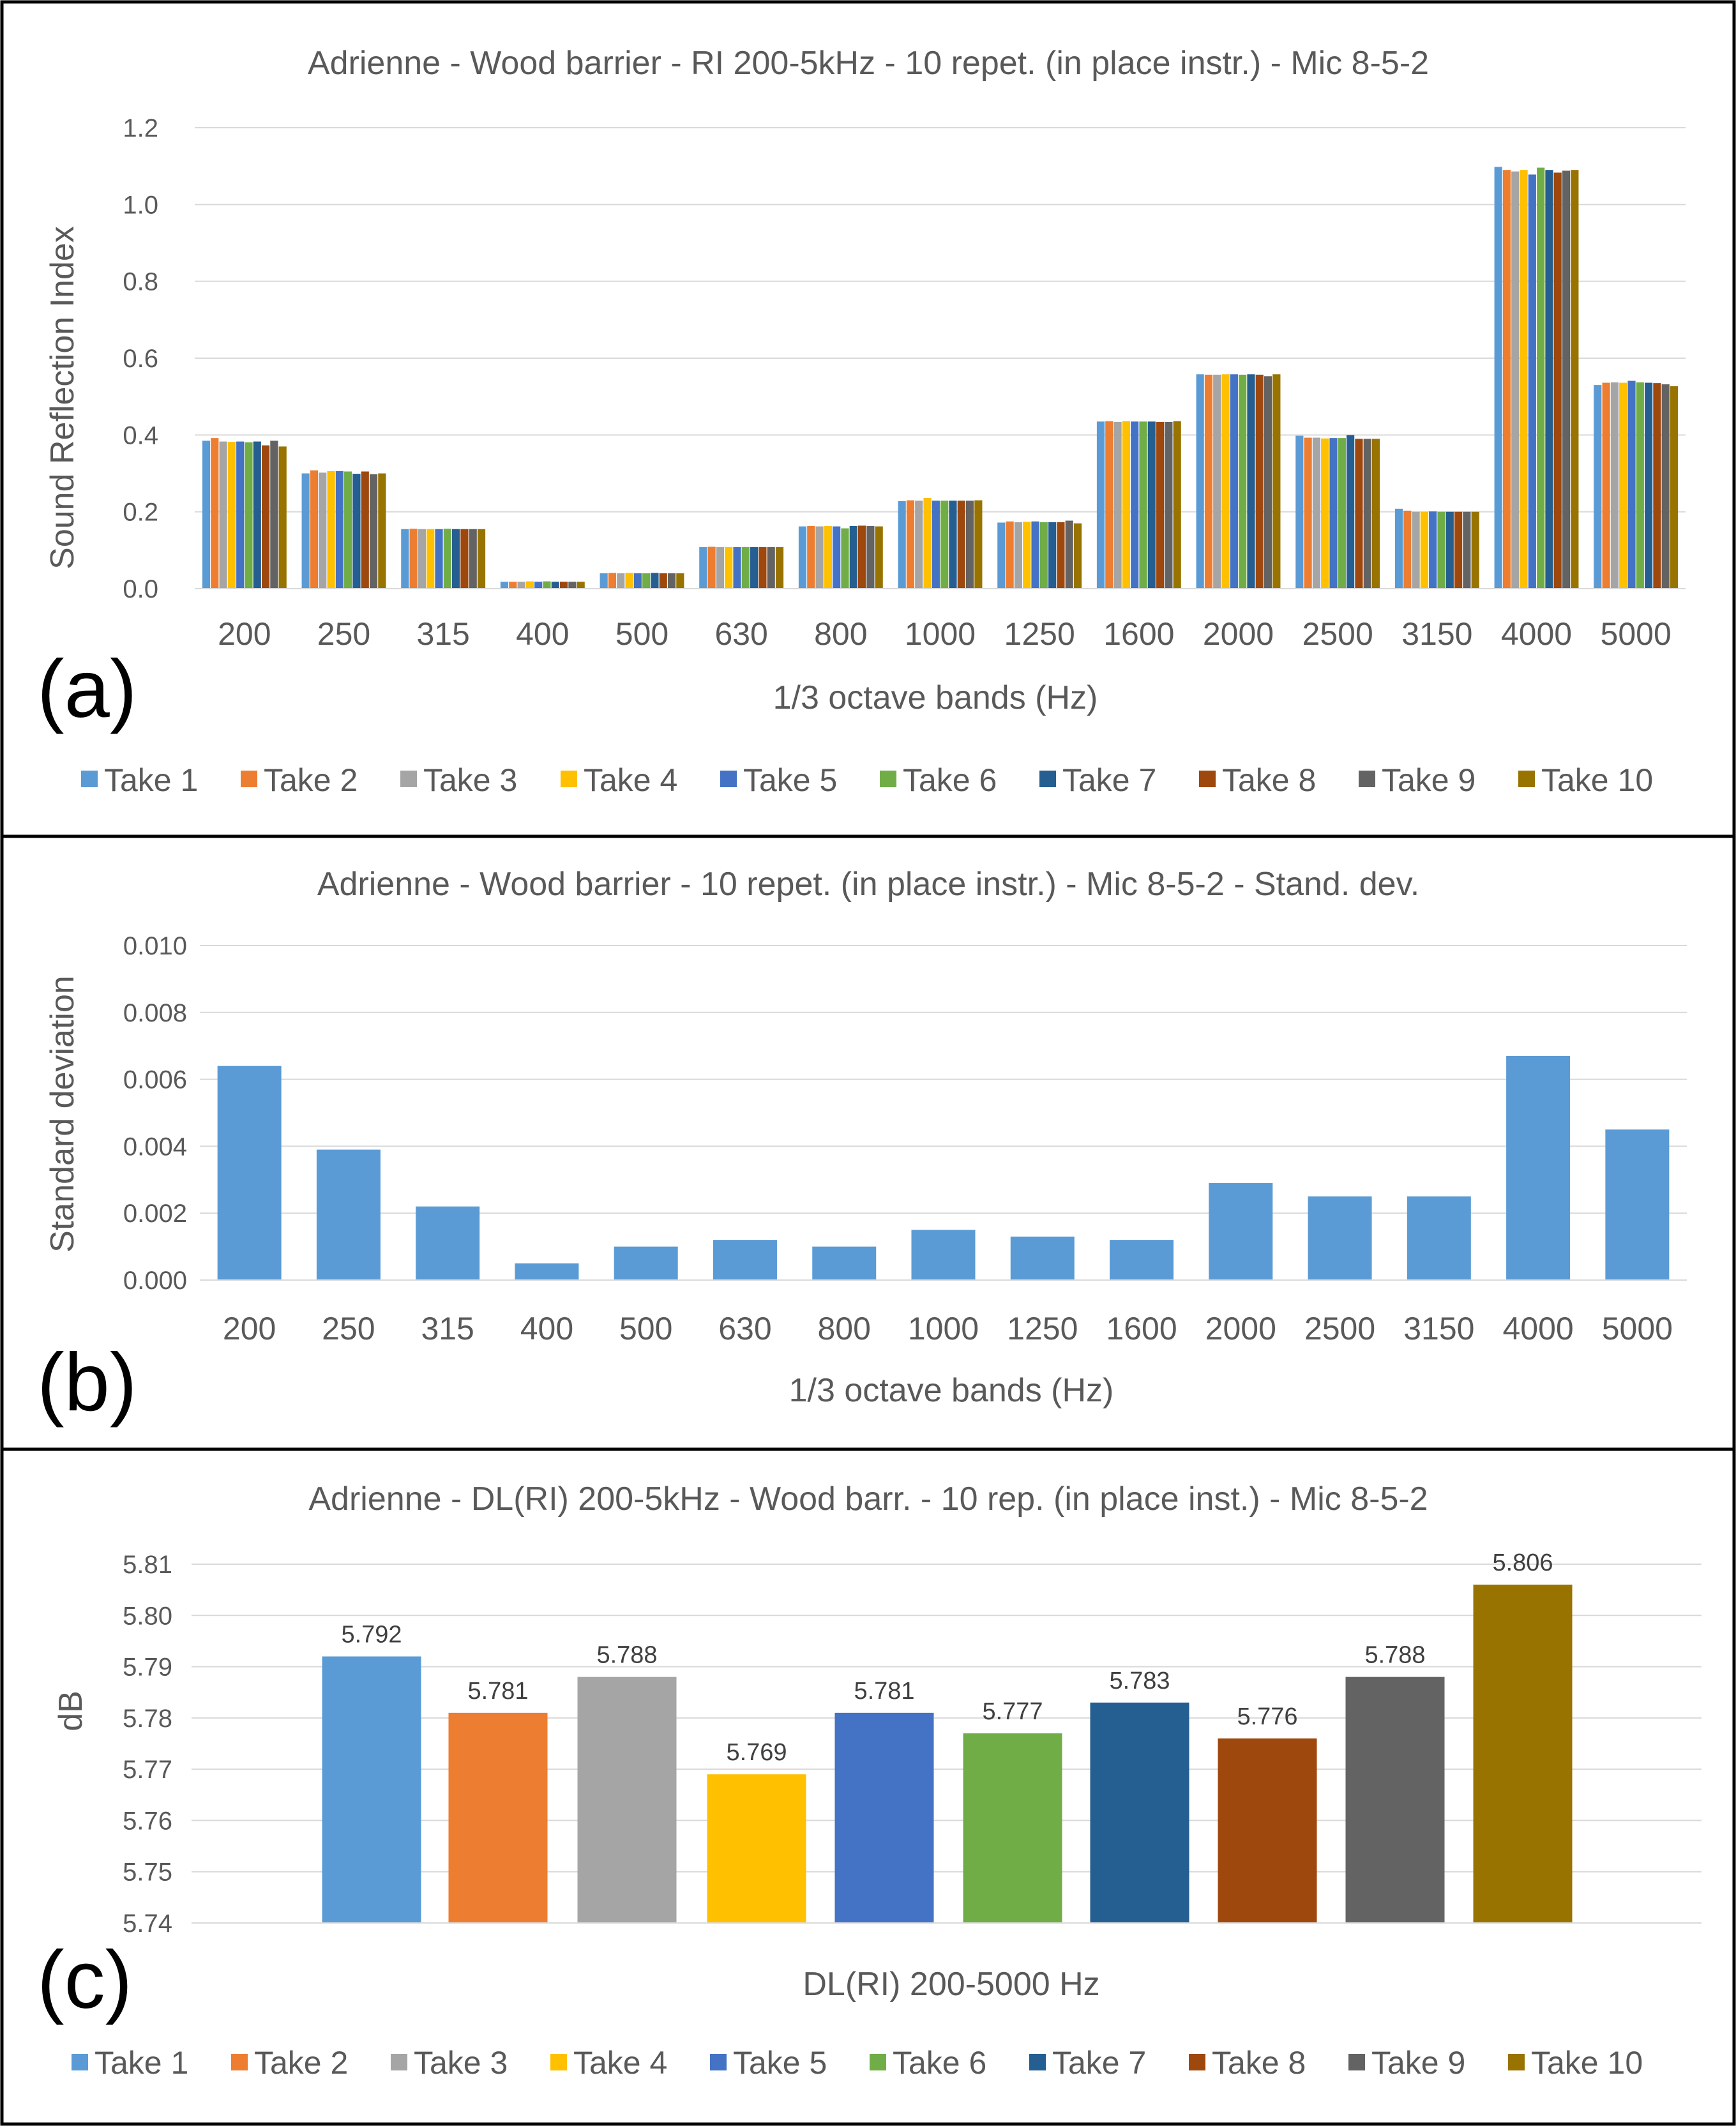  Describe the element at coordinates (147, 1821) in the screenshot. I see `c-y-tick-label: 5.76` at that location.